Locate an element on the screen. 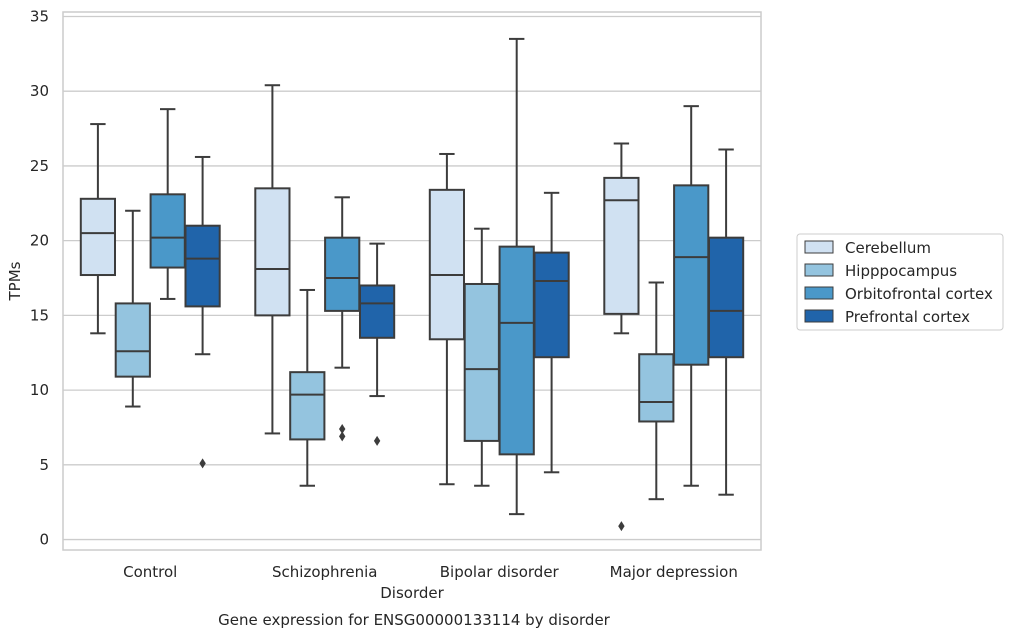 The height and width of the screenshot is (637, 1013). x-tick-label: Bipolar disorder is located at coordinates (500, 572).